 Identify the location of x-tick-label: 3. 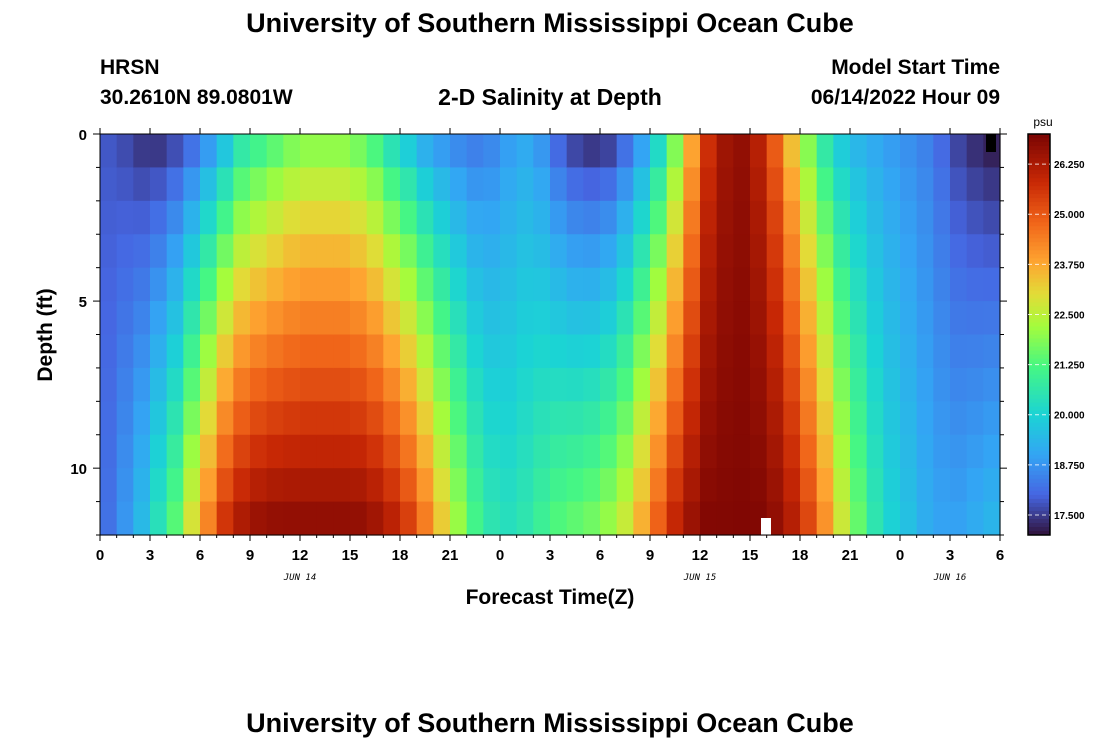
(950, 555).